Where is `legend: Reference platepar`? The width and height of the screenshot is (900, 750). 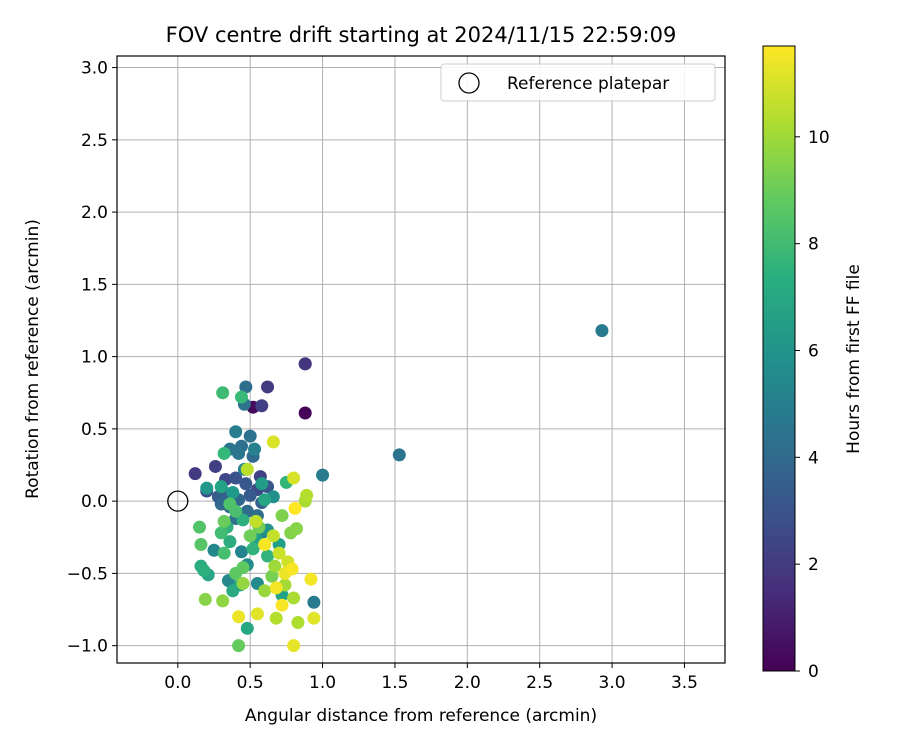
legend: Reference platepar is located at coordinates (578, 82).